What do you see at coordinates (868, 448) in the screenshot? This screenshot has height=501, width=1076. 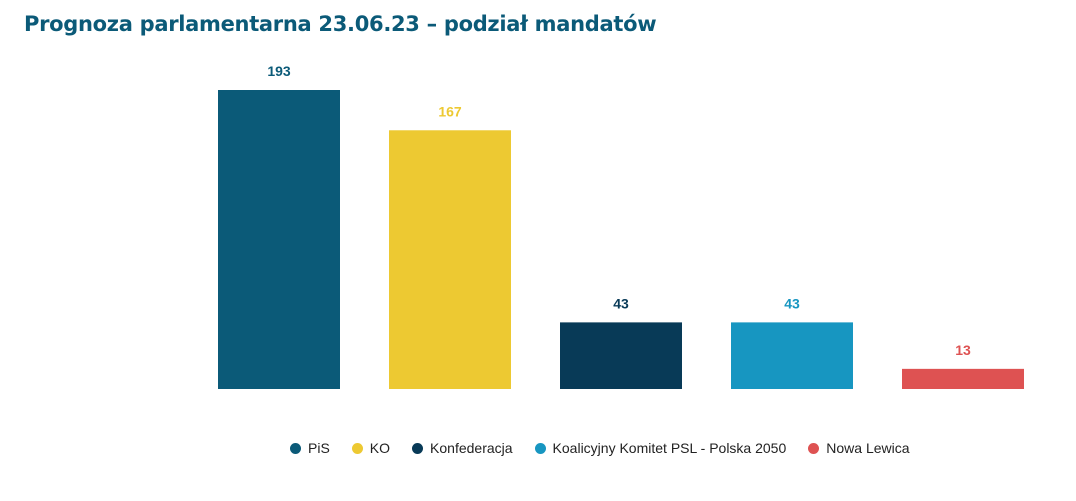 I see `legend-label: Nowa Lewica` at bounding box center [868, 448].